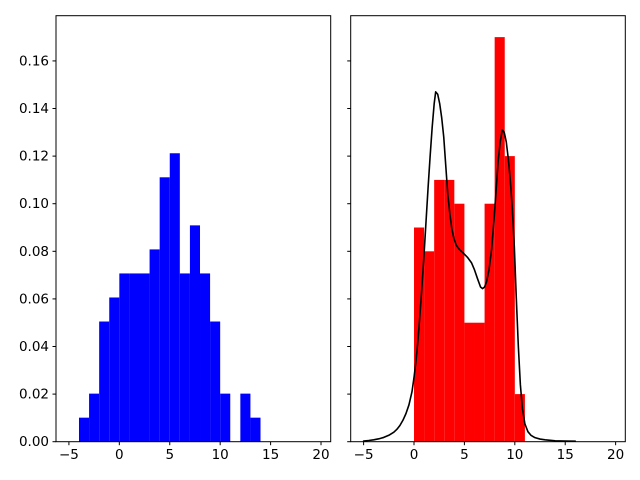 This screenshot has height=480, width=640. I want to click on y-tick-label: 0.08, so click(34, 252).